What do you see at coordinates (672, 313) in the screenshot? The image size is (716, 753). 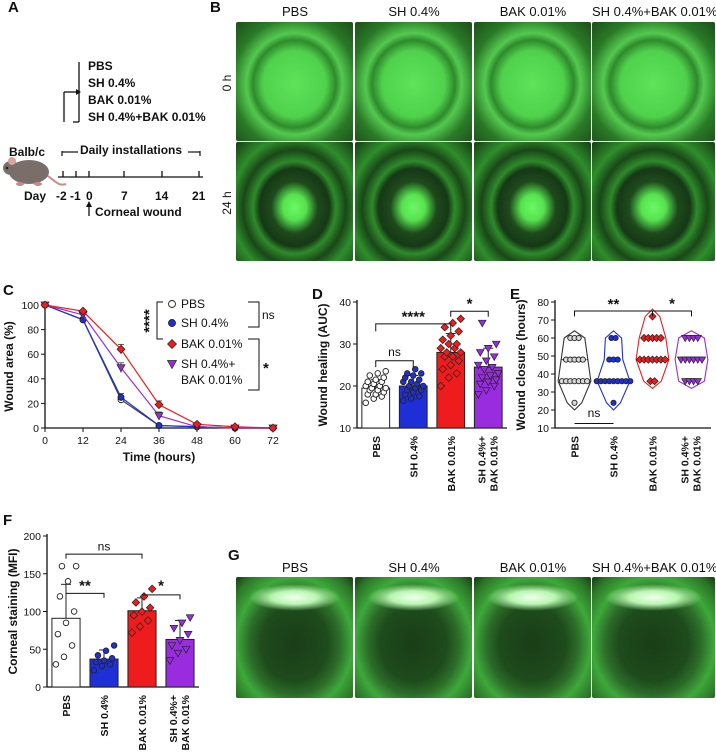 I see `e-bracket-star` at bounding box center [672, 313].